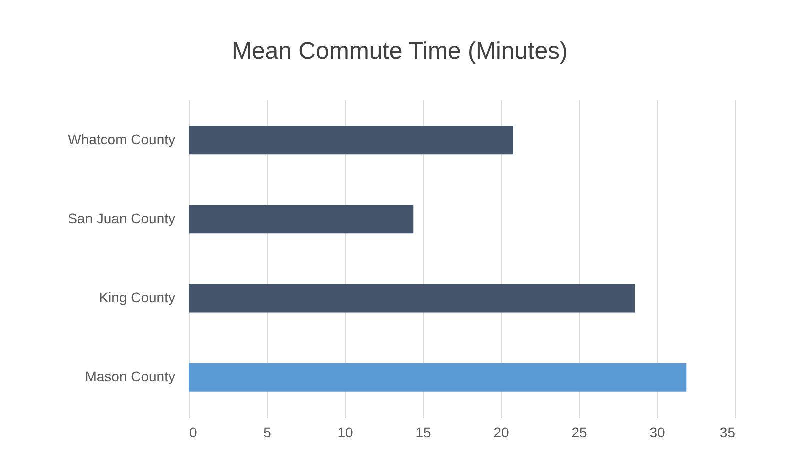  Describe the element at coordinates (268, 432) in the screenshot. I see `x-tick-label: 5` at that location.